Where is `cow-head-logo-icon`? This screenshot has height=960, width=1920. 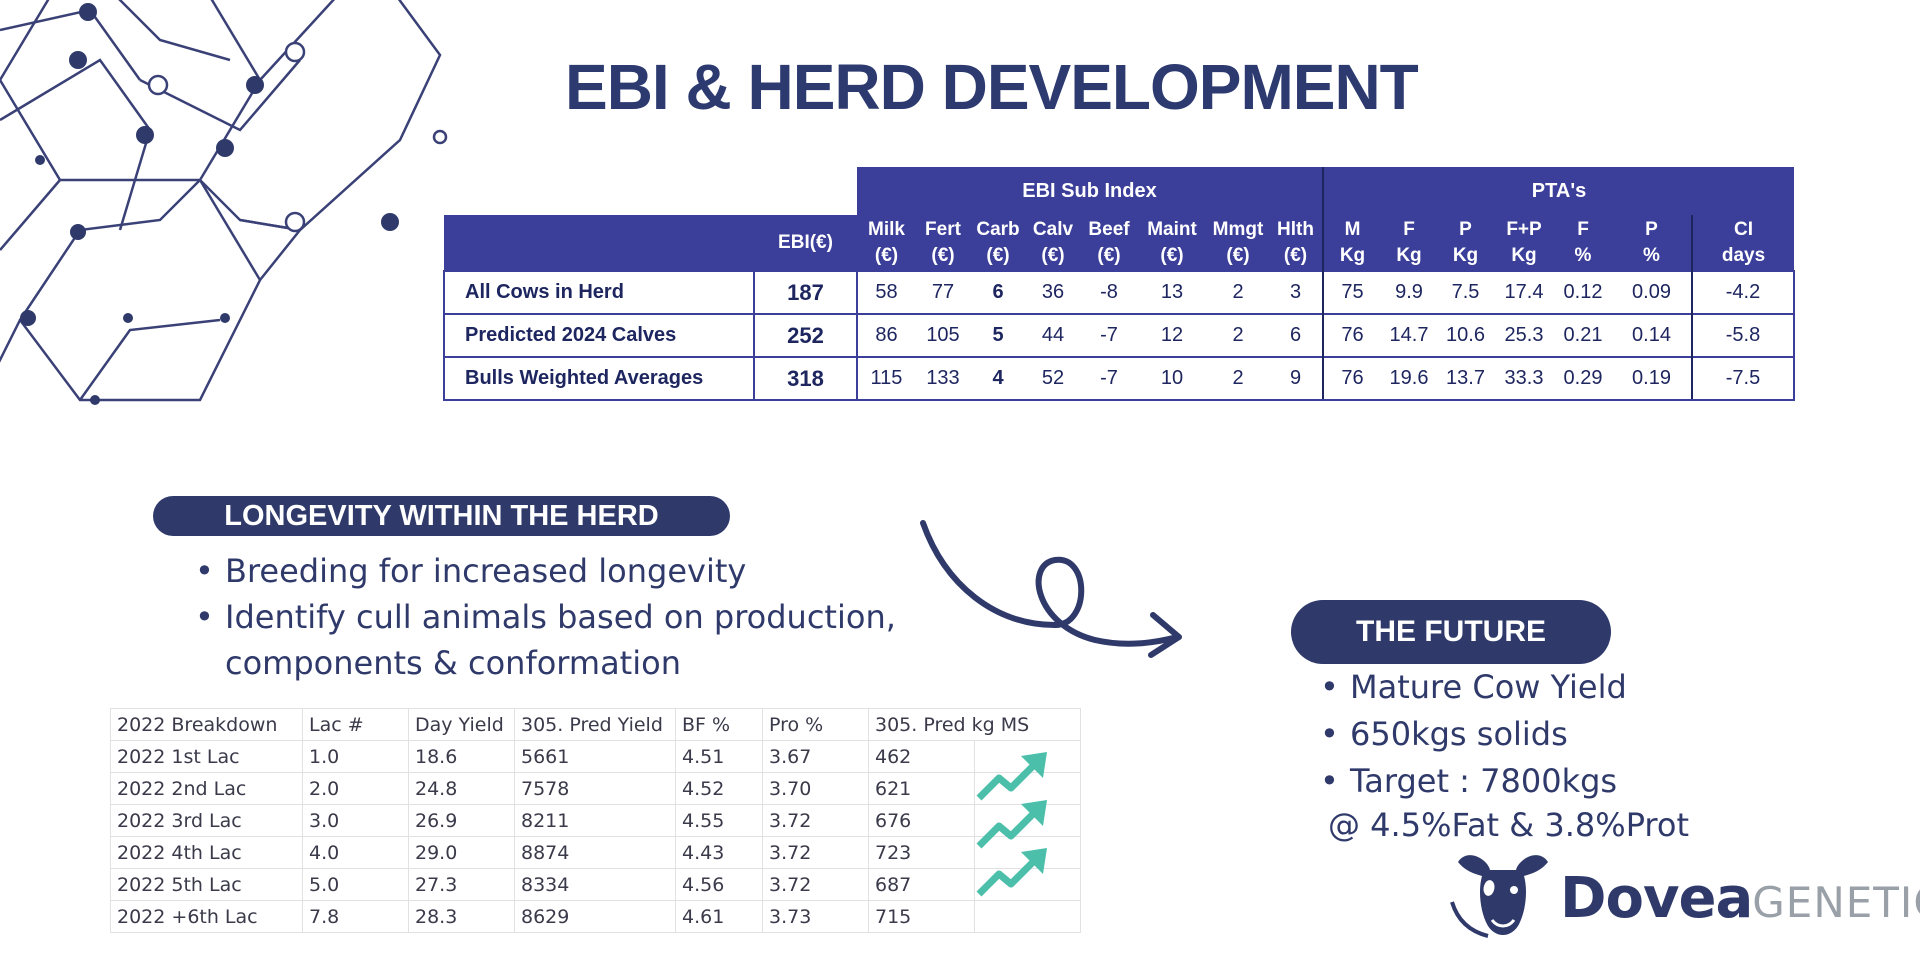
cow-head-logo-icon is located at coordinates (1499, 896).